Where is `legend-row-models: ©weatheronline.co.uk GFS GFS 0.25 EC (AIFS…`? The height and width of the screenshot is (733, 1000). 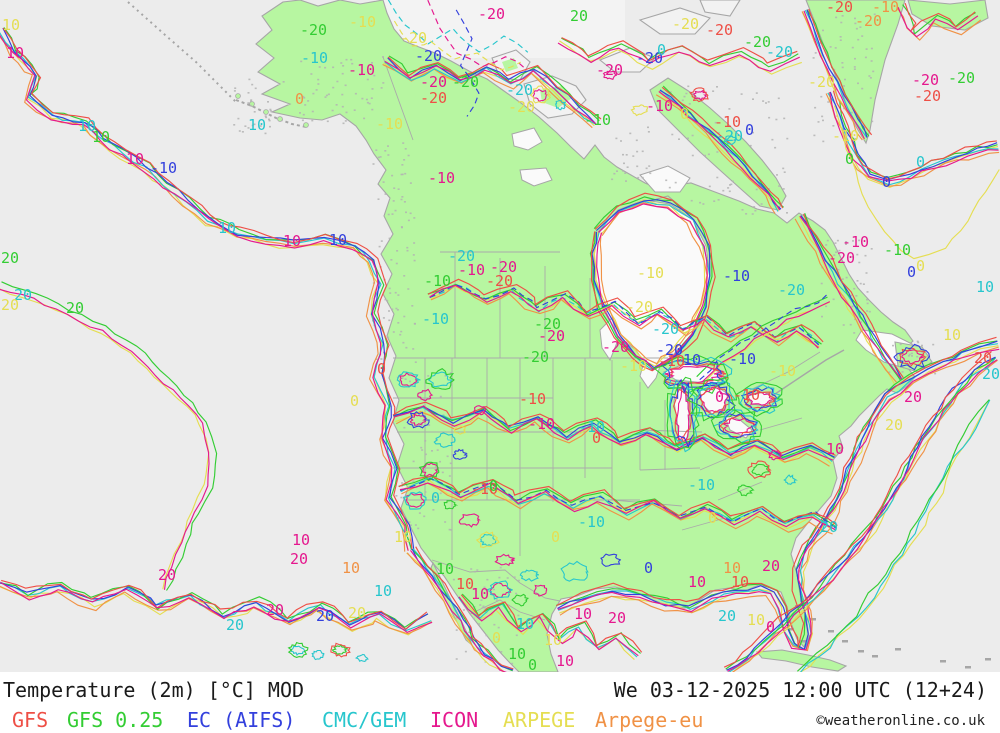
legend-row-models: ©weatheronline.co.uk GFS GFS 0.25 EC (AIFS… is located at coordinates (500, 719).